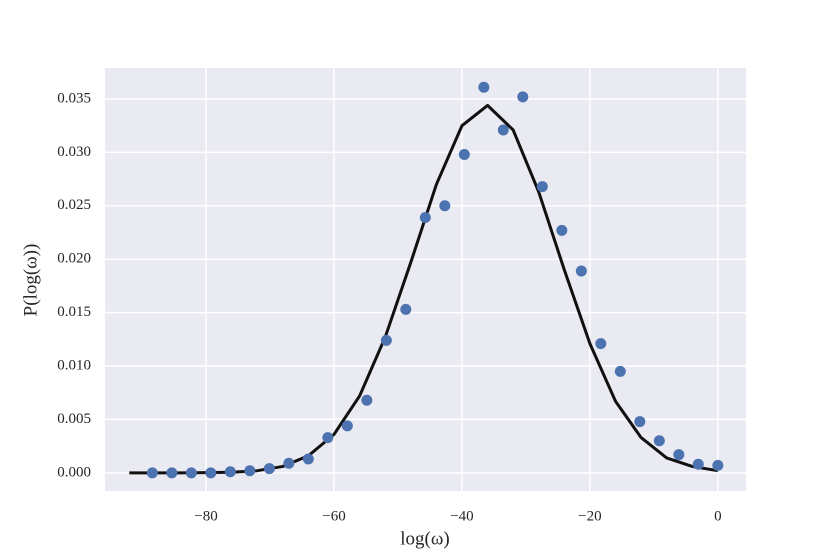 The height and width of the screenshot is (554, 830). What do you see at coordinates (74, 472) in the screenshot?
I see `y-tick-label: 0.000` at bounding box center [74, 472].